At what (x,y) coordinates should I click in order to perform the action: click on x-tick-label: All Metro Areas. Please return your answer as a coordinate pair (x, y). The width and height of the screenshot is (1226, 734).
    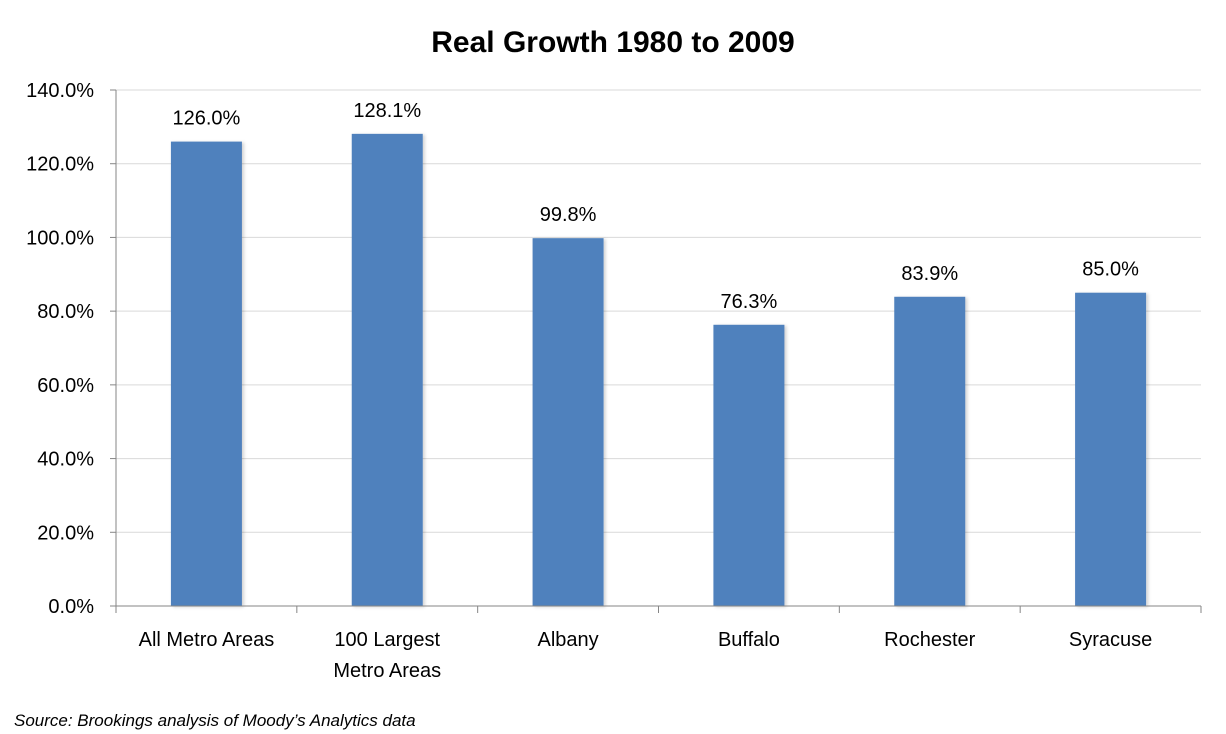
    Looking at the image, I should click on (207, 640).